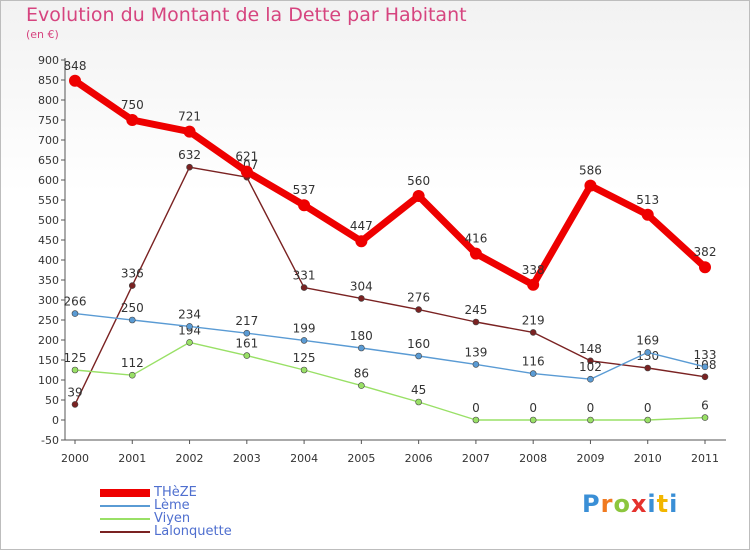  What do you see at coordinates (48, 140) in the screenshot?
I see `y-tick-label: 700` at bounding box center [48, 140].